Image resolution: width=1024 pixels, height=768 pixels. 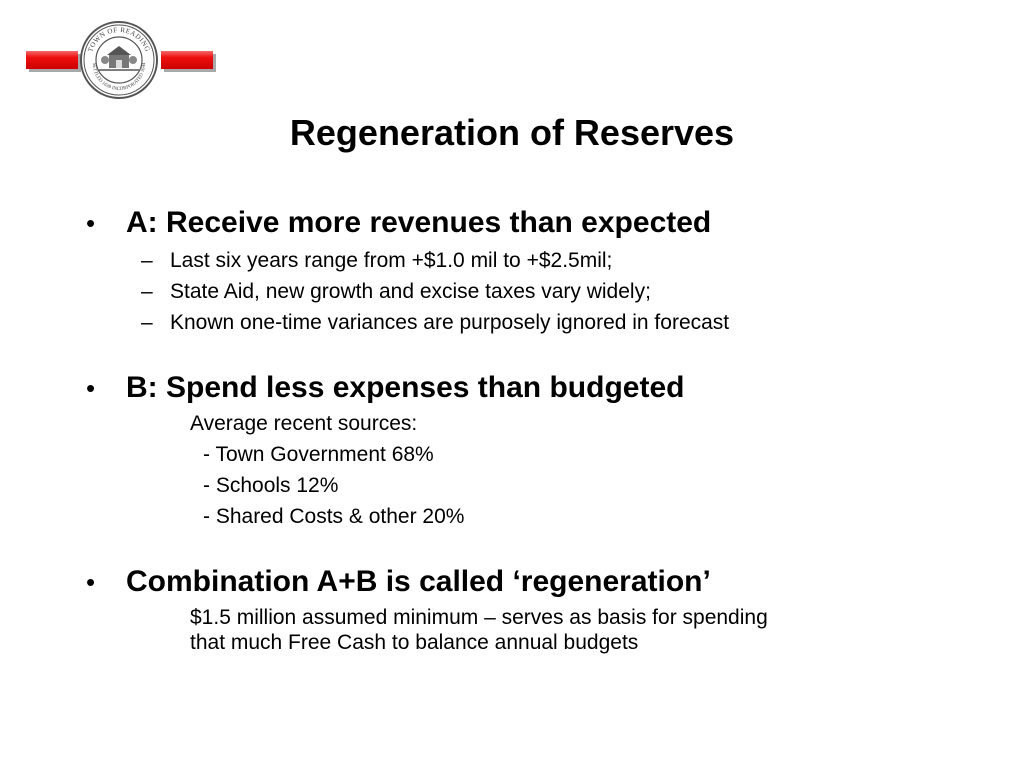 What do you see at coordinates (418, 581) in the screenshot?
I see `heading-combination-text: Combination A+B is called ‘regeneration’` at bounding box center [418, 581].